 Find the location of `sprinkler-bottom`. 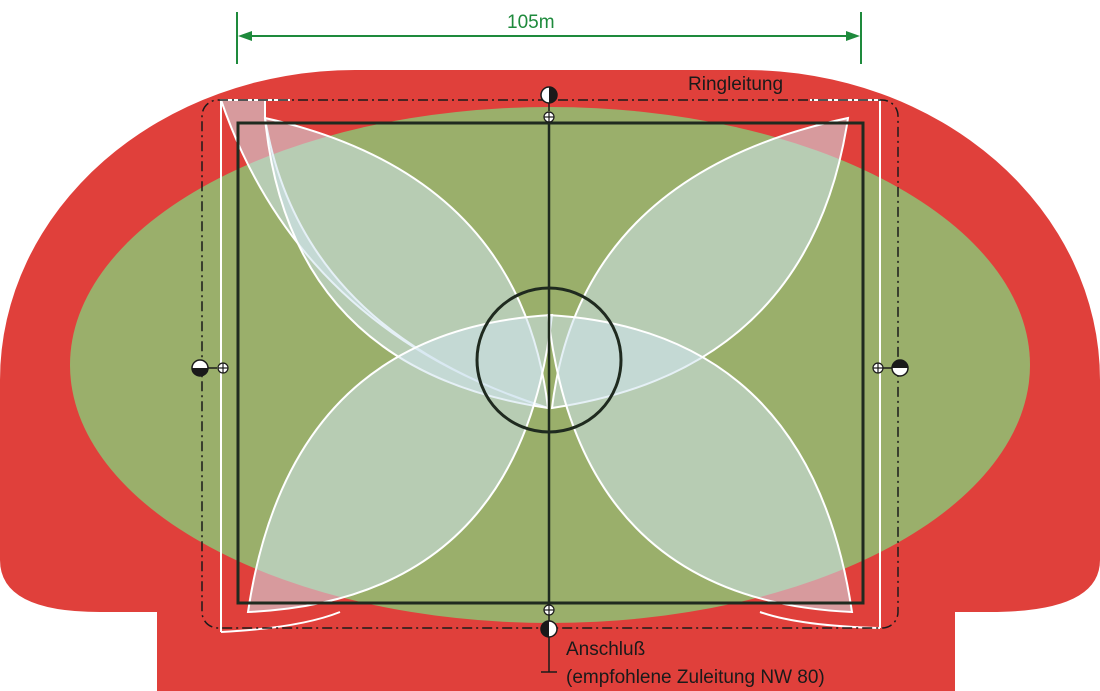

sprinkler-bottom is located at coordinates (549, 638).